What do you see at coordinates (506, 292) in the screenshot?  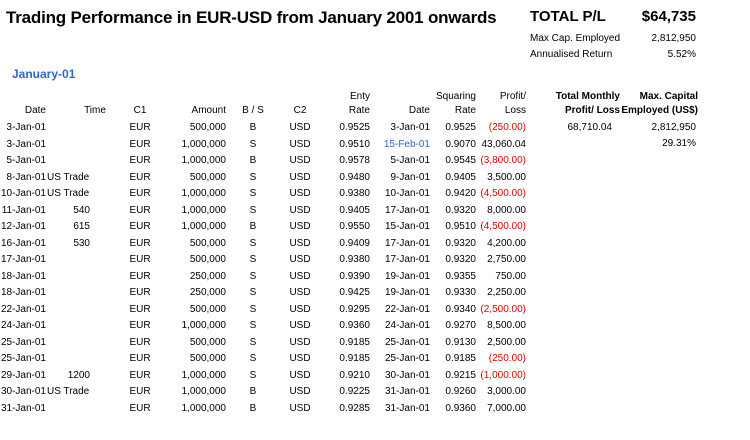 I see `cell-profit-loss: 2,250.00` at bounding box center [506, 292].